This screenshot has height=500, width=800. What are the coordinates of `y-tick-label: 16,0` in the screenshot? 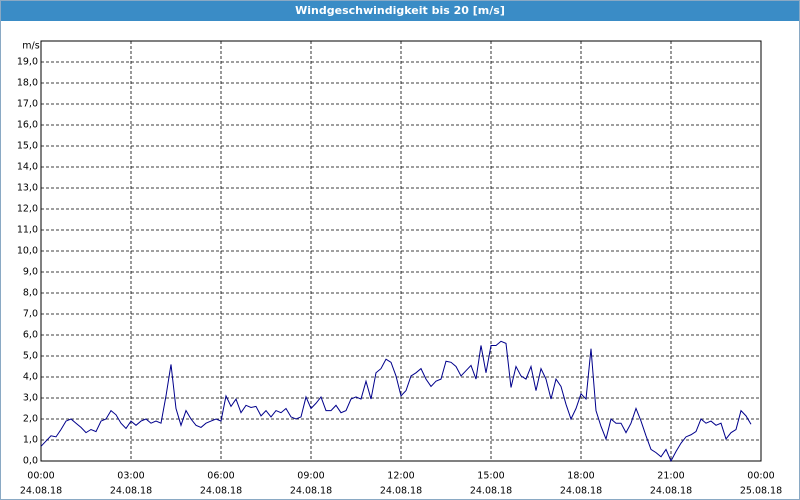 It's located at (27, 125).